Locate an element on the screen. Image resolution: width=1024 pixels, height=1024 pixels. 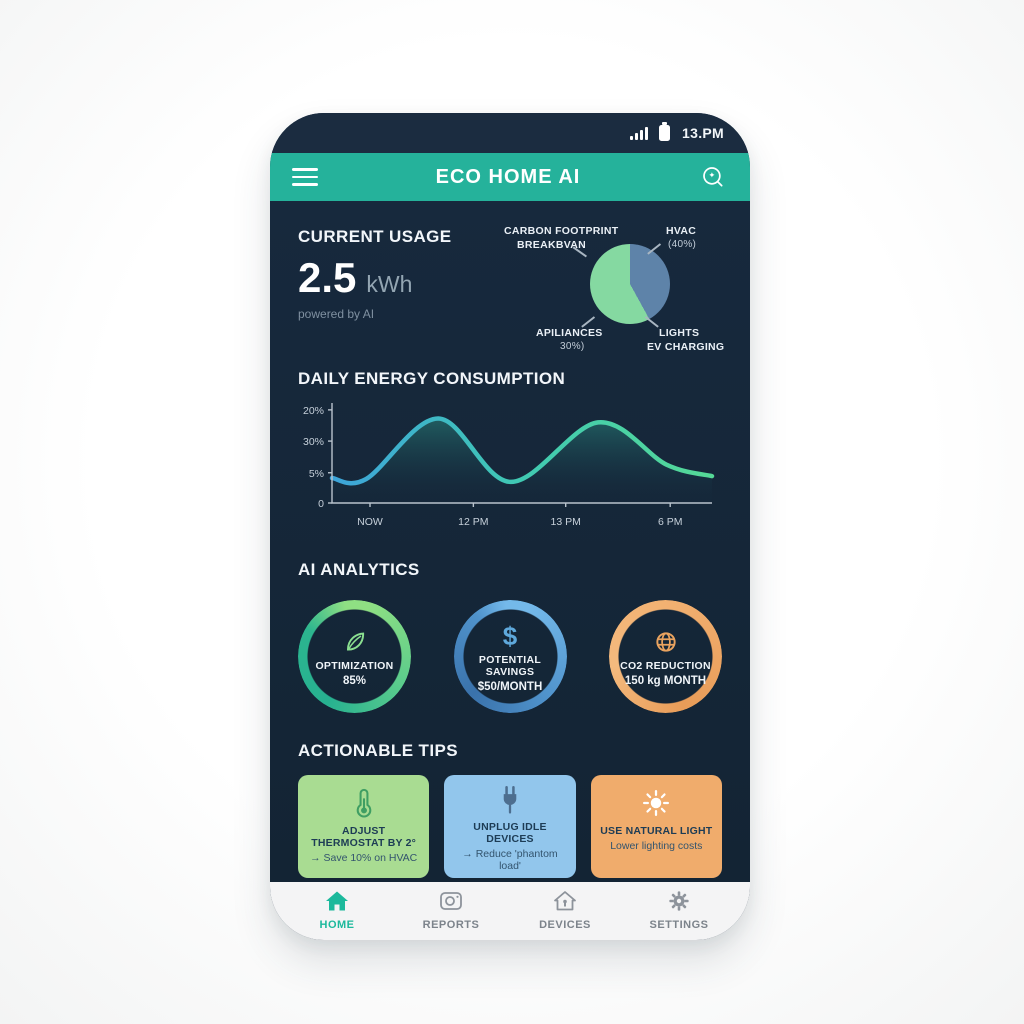
optimization-ring-card: OPTIMIZATION 85% is located at coordinates (354, 656).